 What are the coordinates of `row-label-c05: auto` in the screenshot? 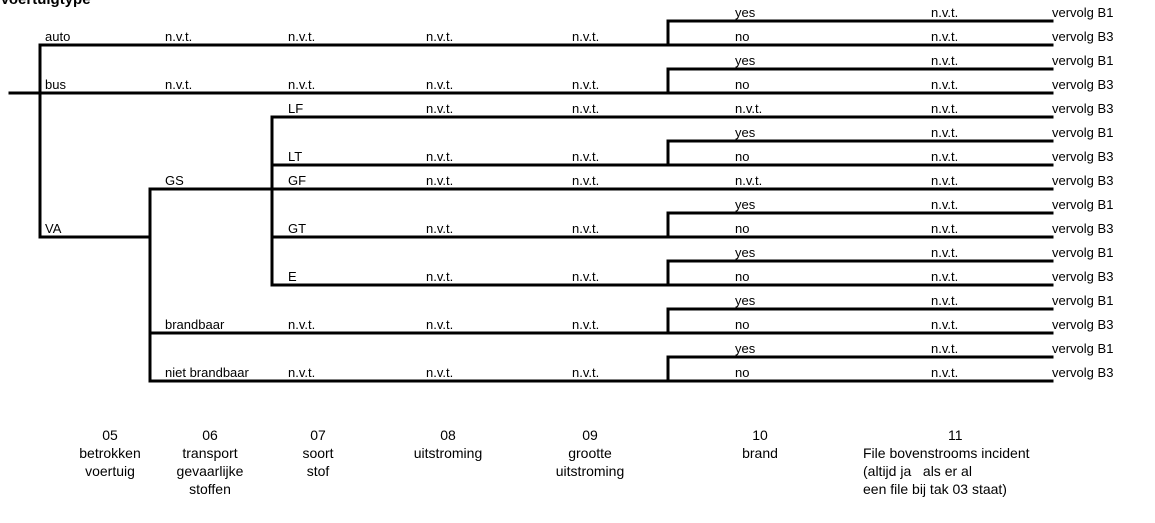 It's located at (57, 36).